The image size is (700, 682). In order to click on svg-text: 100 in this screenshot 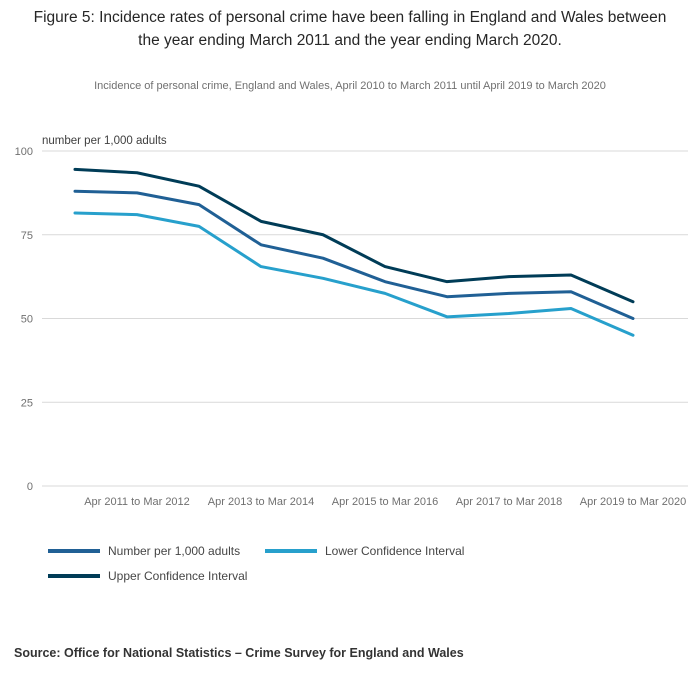, I will do `click(24, 152)`.